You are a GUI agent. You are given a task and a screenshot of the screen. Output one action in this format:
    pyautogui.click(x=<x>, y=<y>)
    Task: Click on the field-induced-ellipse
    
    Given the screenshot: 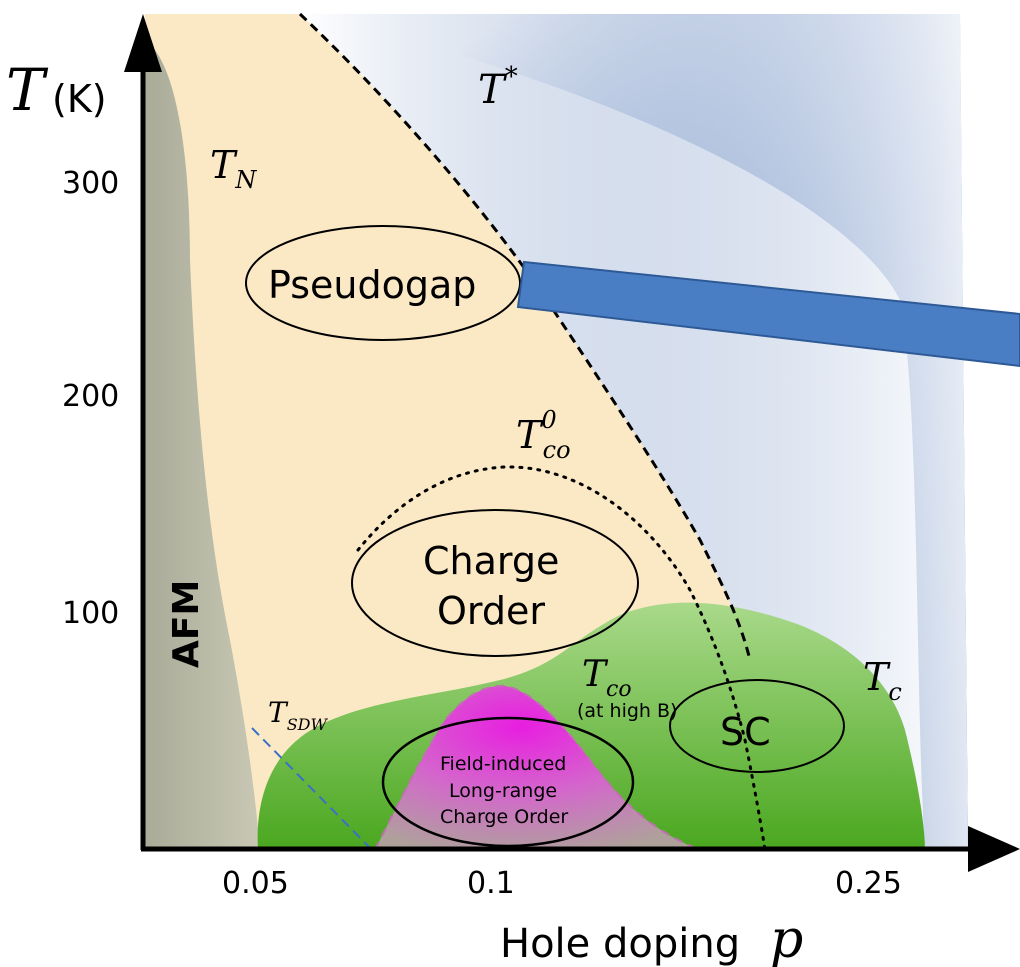 What is the action you would take?
    pyautogui.click(x=508, y=782)
    